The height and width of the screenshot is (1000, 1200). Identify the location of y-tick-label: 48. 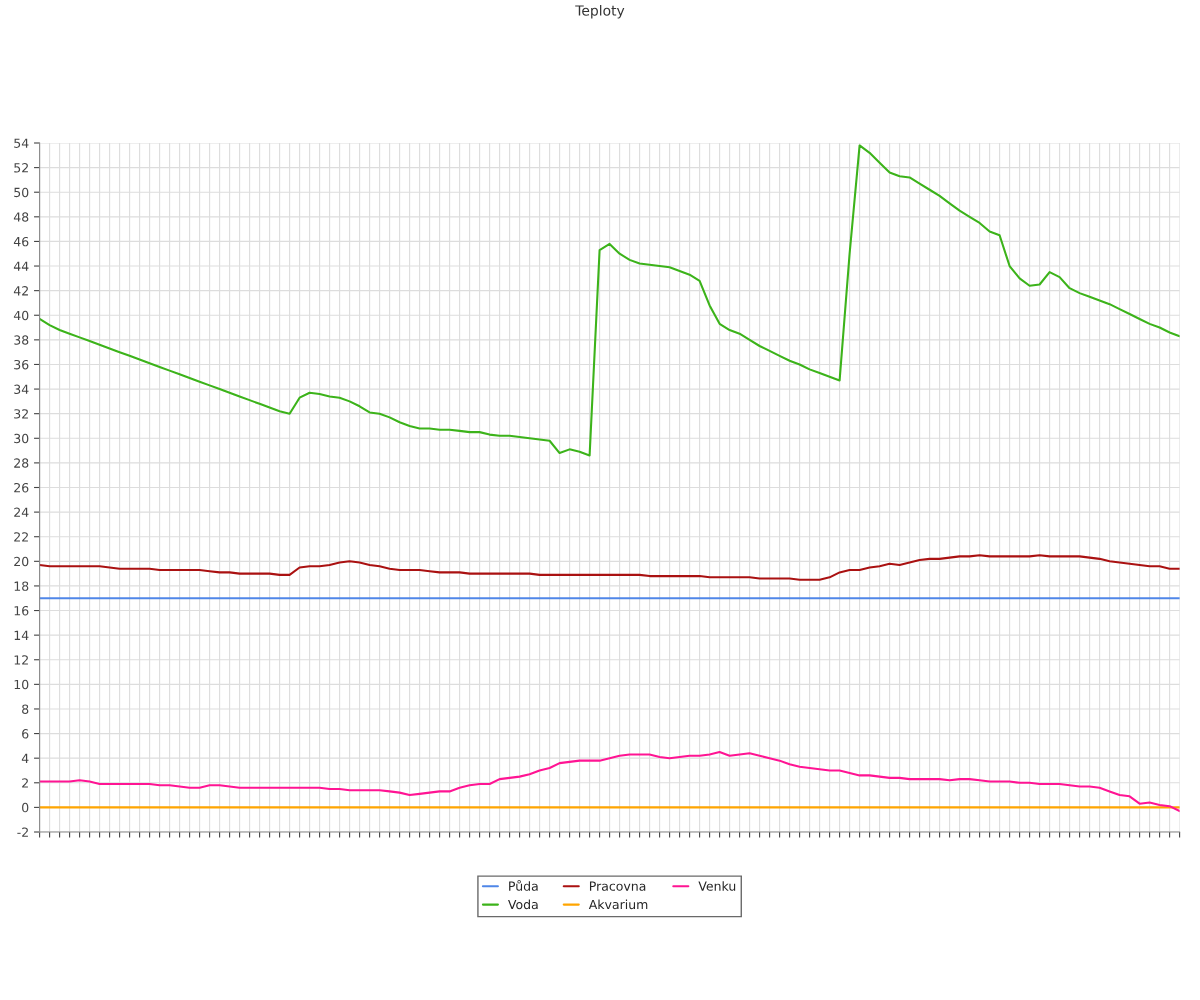
(21, 217).